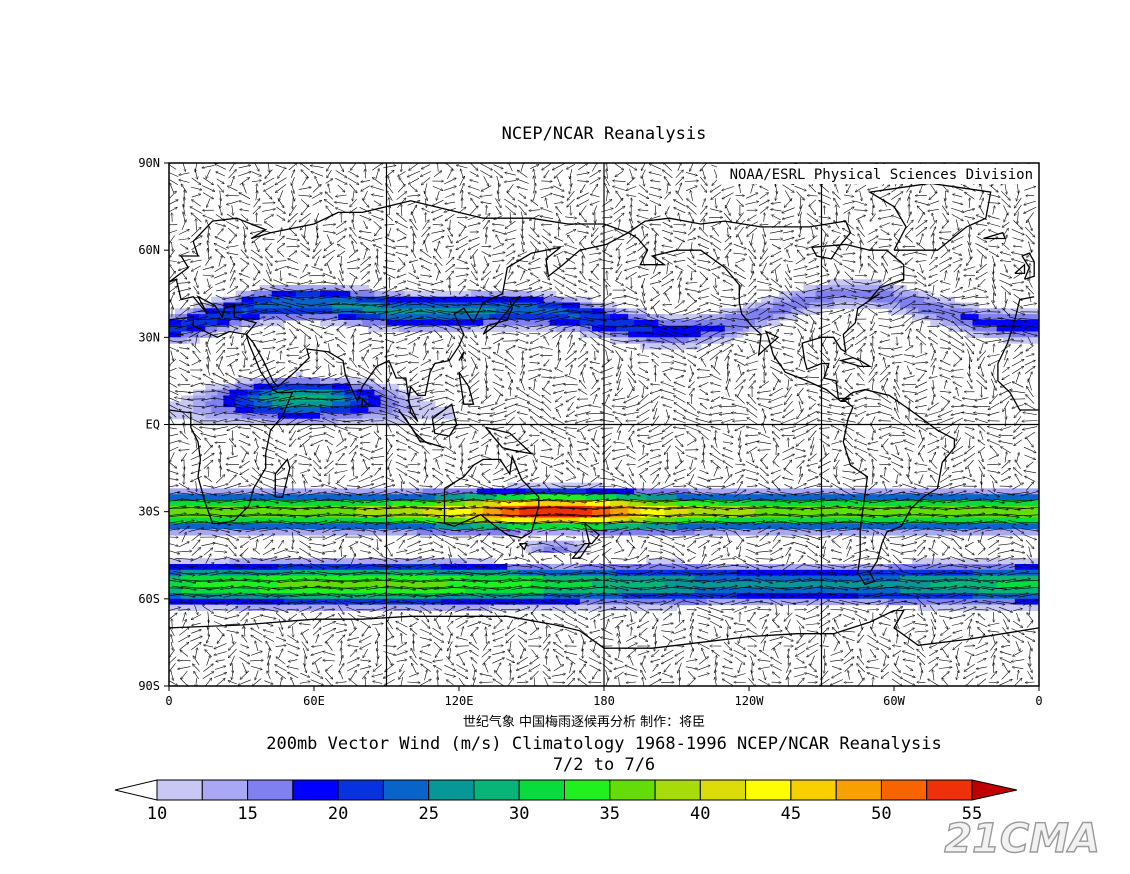  Describe the element at coordinates (610, 814) in the screenshot. I see `colorbar-label: 35` at that location.